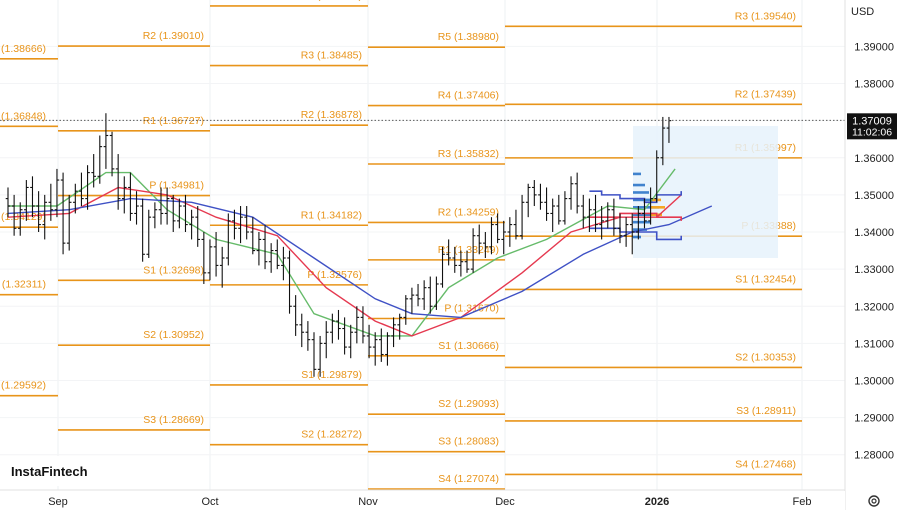  I want to click on price-tick-label: 1.32000, so click(874, 307).